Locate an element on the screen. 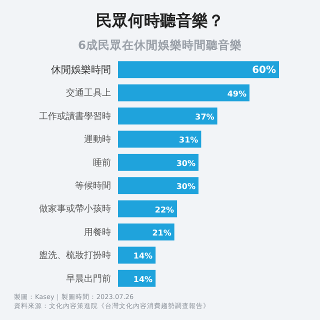 This screenshot has height=320, width=320. y-tick-label: 交通工具上 is located at coordinates (88, 93).